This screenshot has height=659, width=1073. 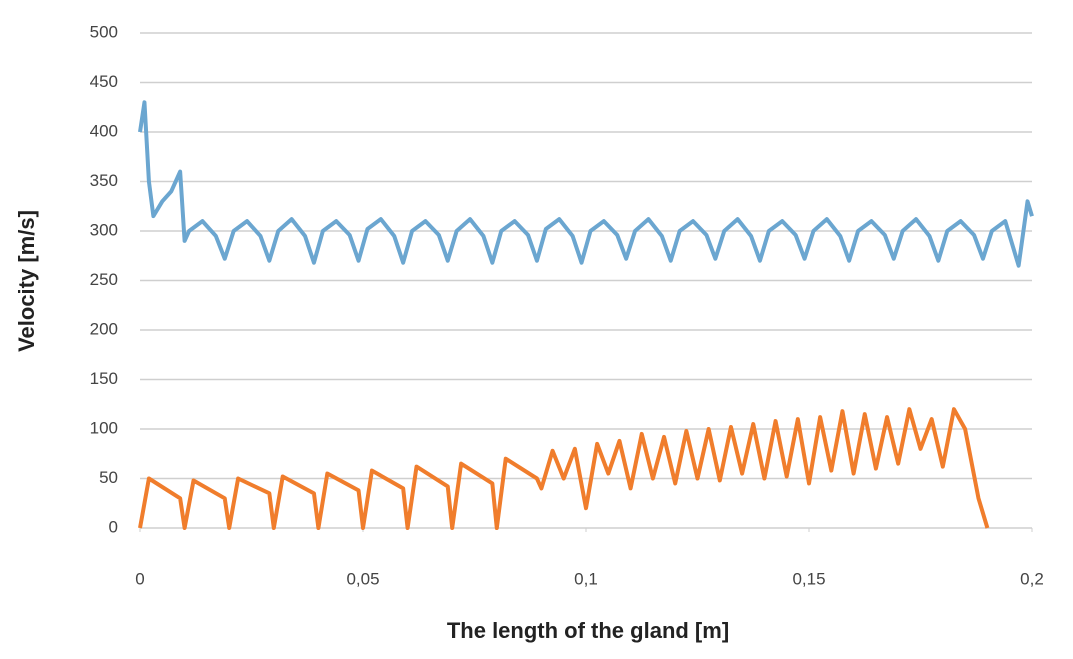 What do you see at coordinates (104, 427) in the screenshot?
I see `y-tick-label: 100` at bounding box center [104, 427].